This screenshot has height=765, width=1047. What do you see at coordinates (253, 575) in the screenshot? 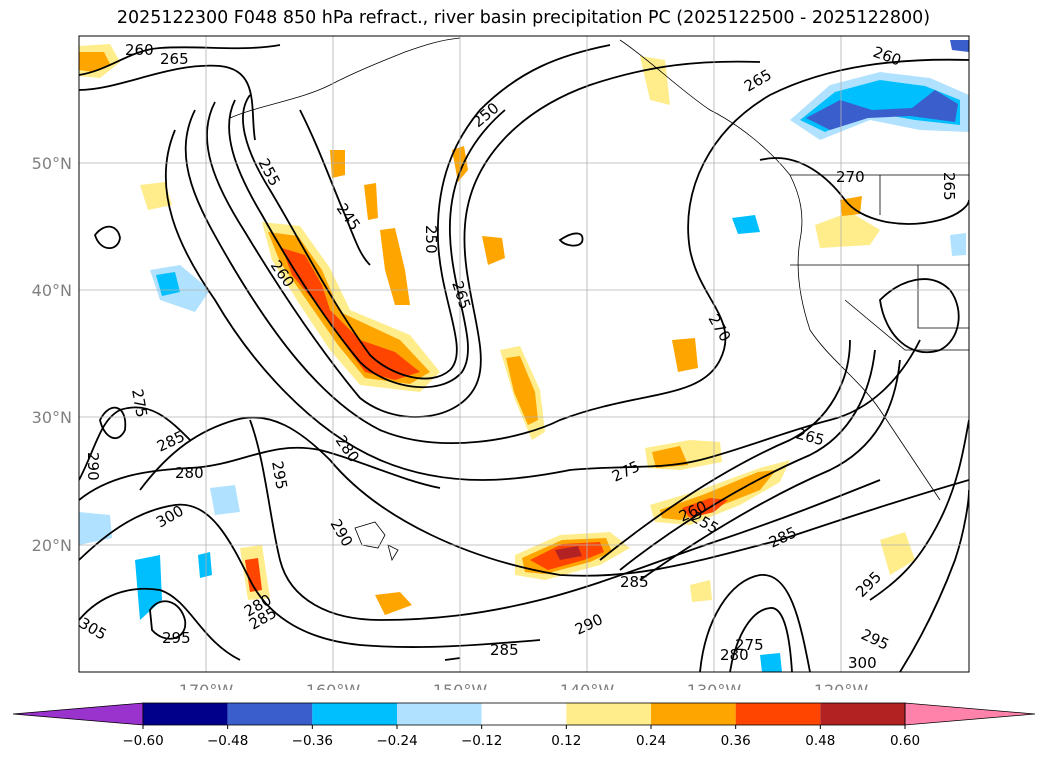
I see `pos-blob-sw1-core` at bounding box center [253, 575].